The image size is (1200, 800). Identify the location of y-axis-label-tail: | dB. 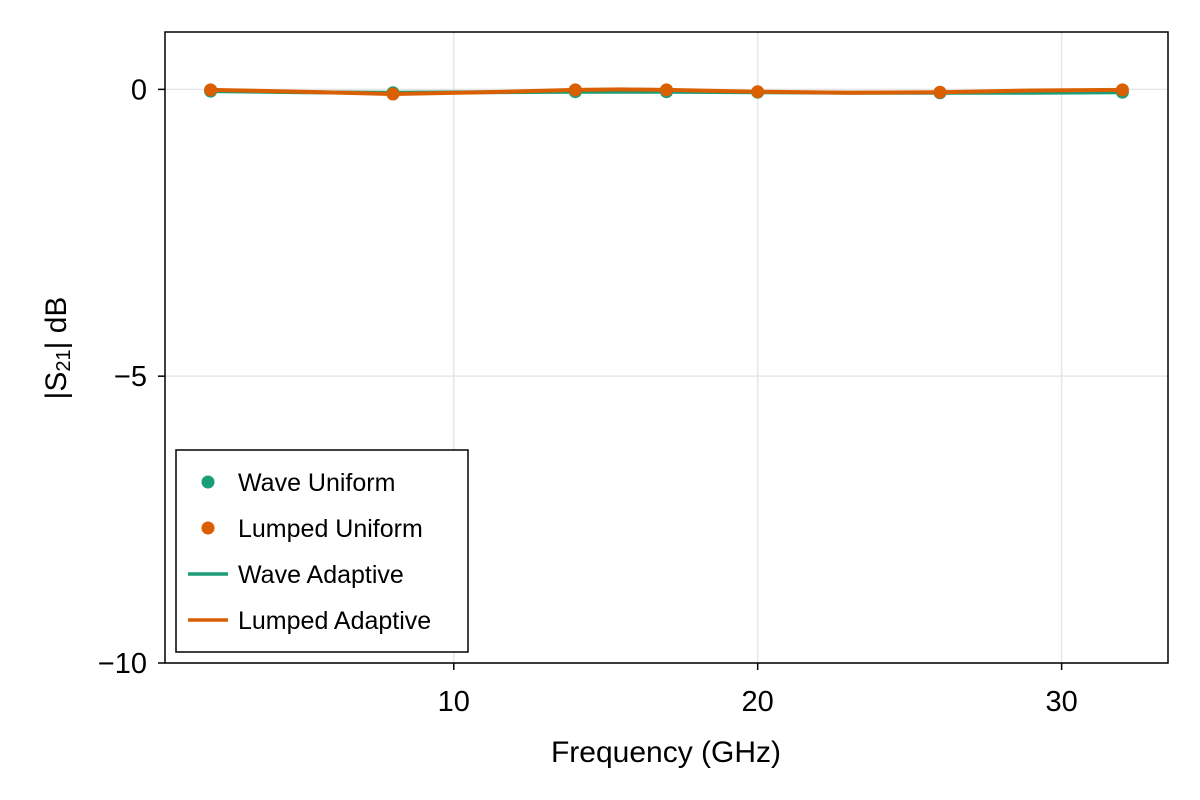
(56, 323).